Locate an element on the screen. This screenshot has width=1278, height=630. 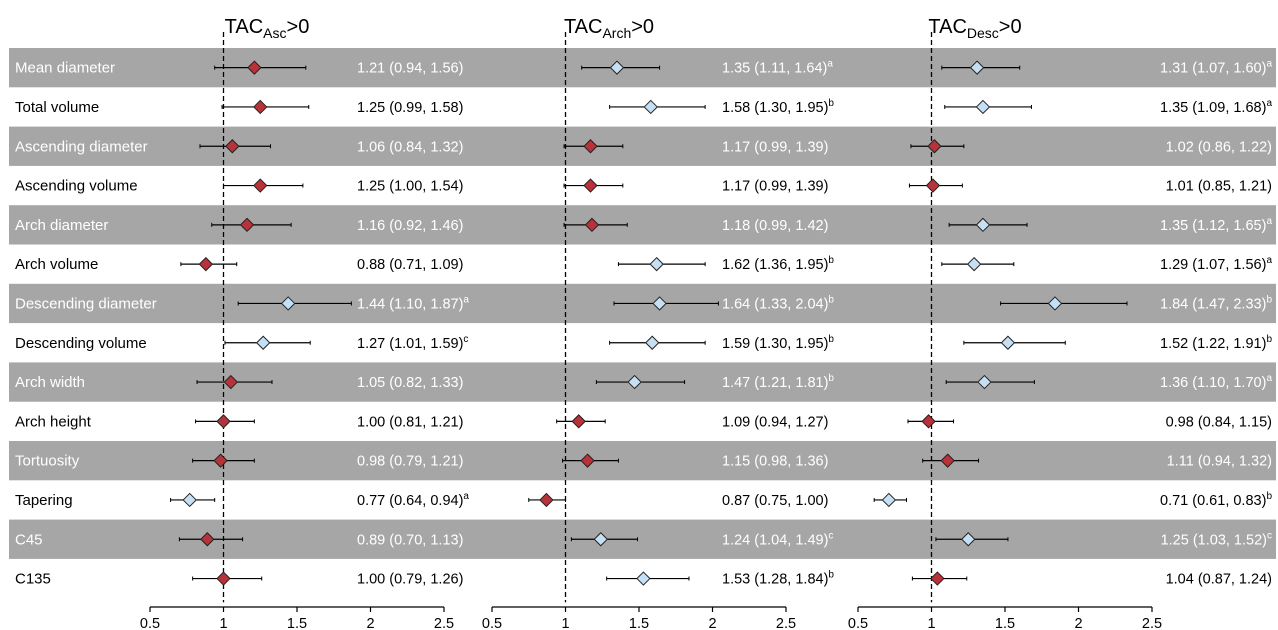
estimate-label: 0.88 (0.71, 1.09) is located at coordinates (410, 265).